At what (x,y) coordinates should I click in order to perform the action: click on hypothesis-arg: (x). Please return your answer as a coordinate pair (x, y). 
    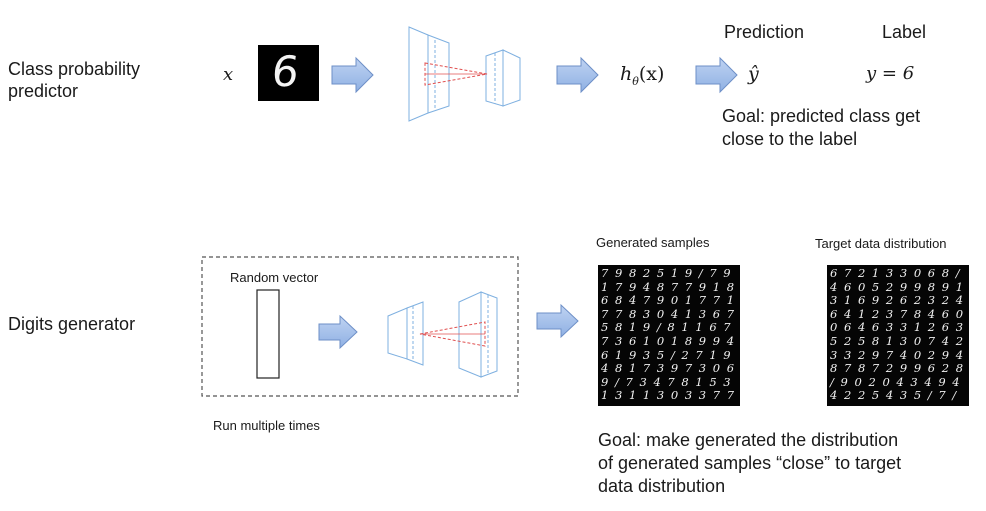
    Looking at the image, I should click on (651, 74).